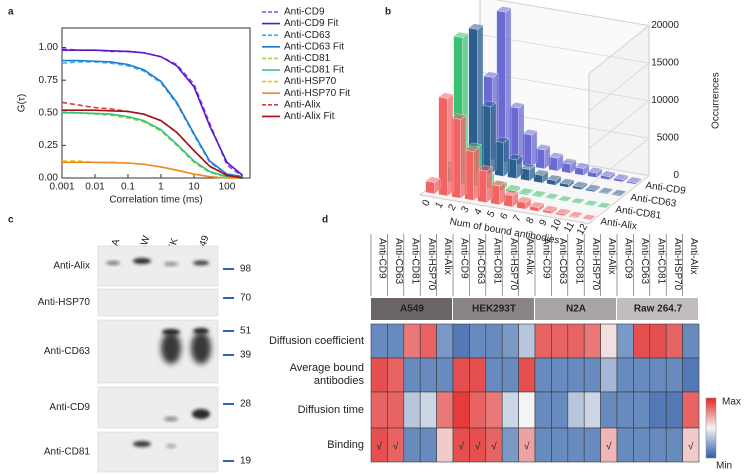 The image size is (750, 474). What do you see at coordinates (494, 309) in the screenshot?
I see `group-label: HEK293T` at bounding box center [494, 309].